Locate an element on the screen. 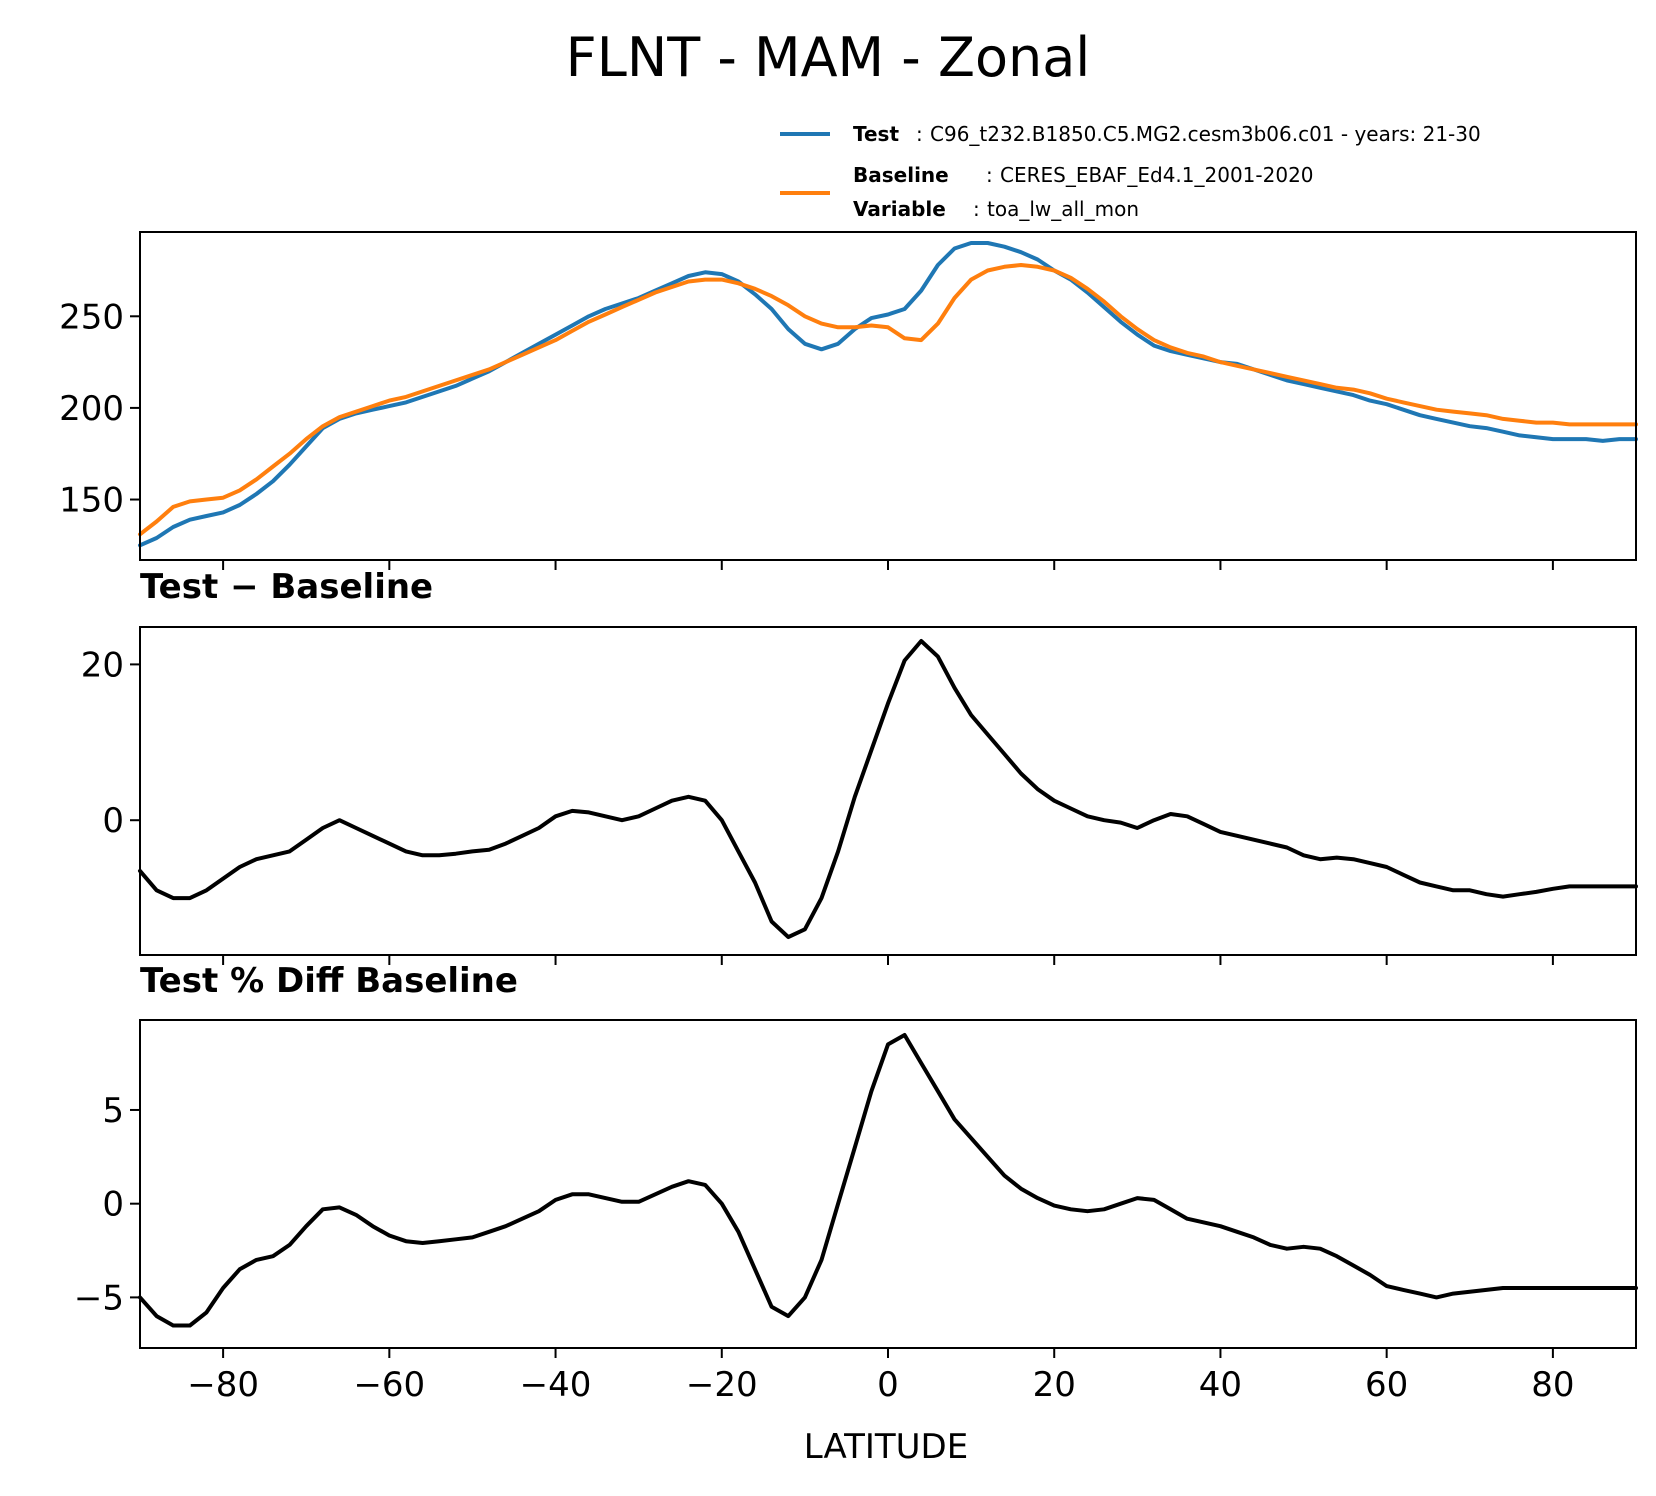 The image size is (1656, 1496). panel-3-y-tick-label: 0 is located at coordinates (113, 1205).